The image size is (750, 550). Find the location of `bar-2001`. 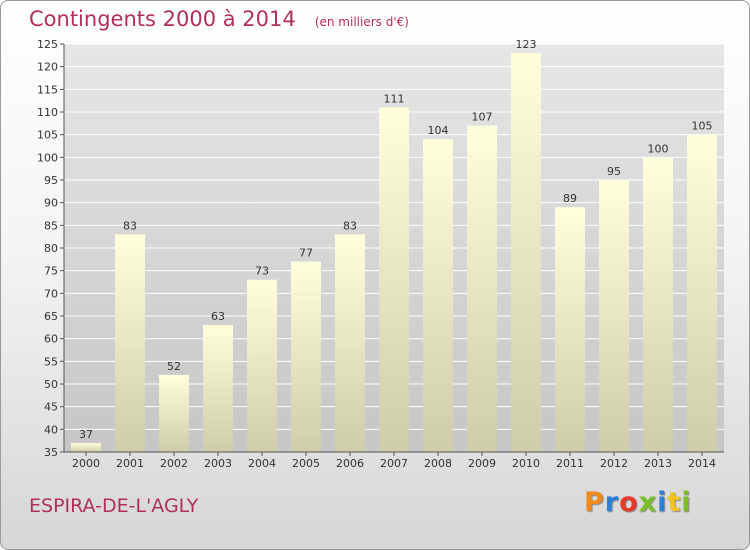

bar-2001 is located at coordinates (130, 343).